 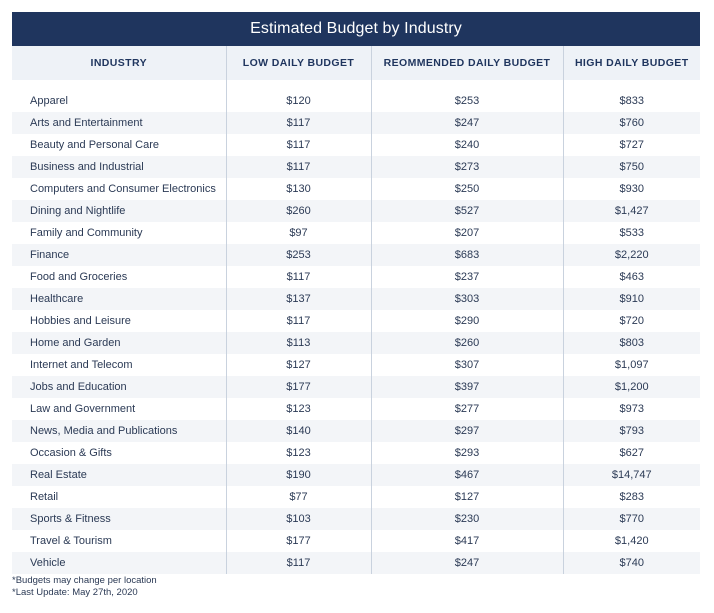 I want to click on table-row: Home and Garden $113 $260 $803, so click(x=356, y=343).